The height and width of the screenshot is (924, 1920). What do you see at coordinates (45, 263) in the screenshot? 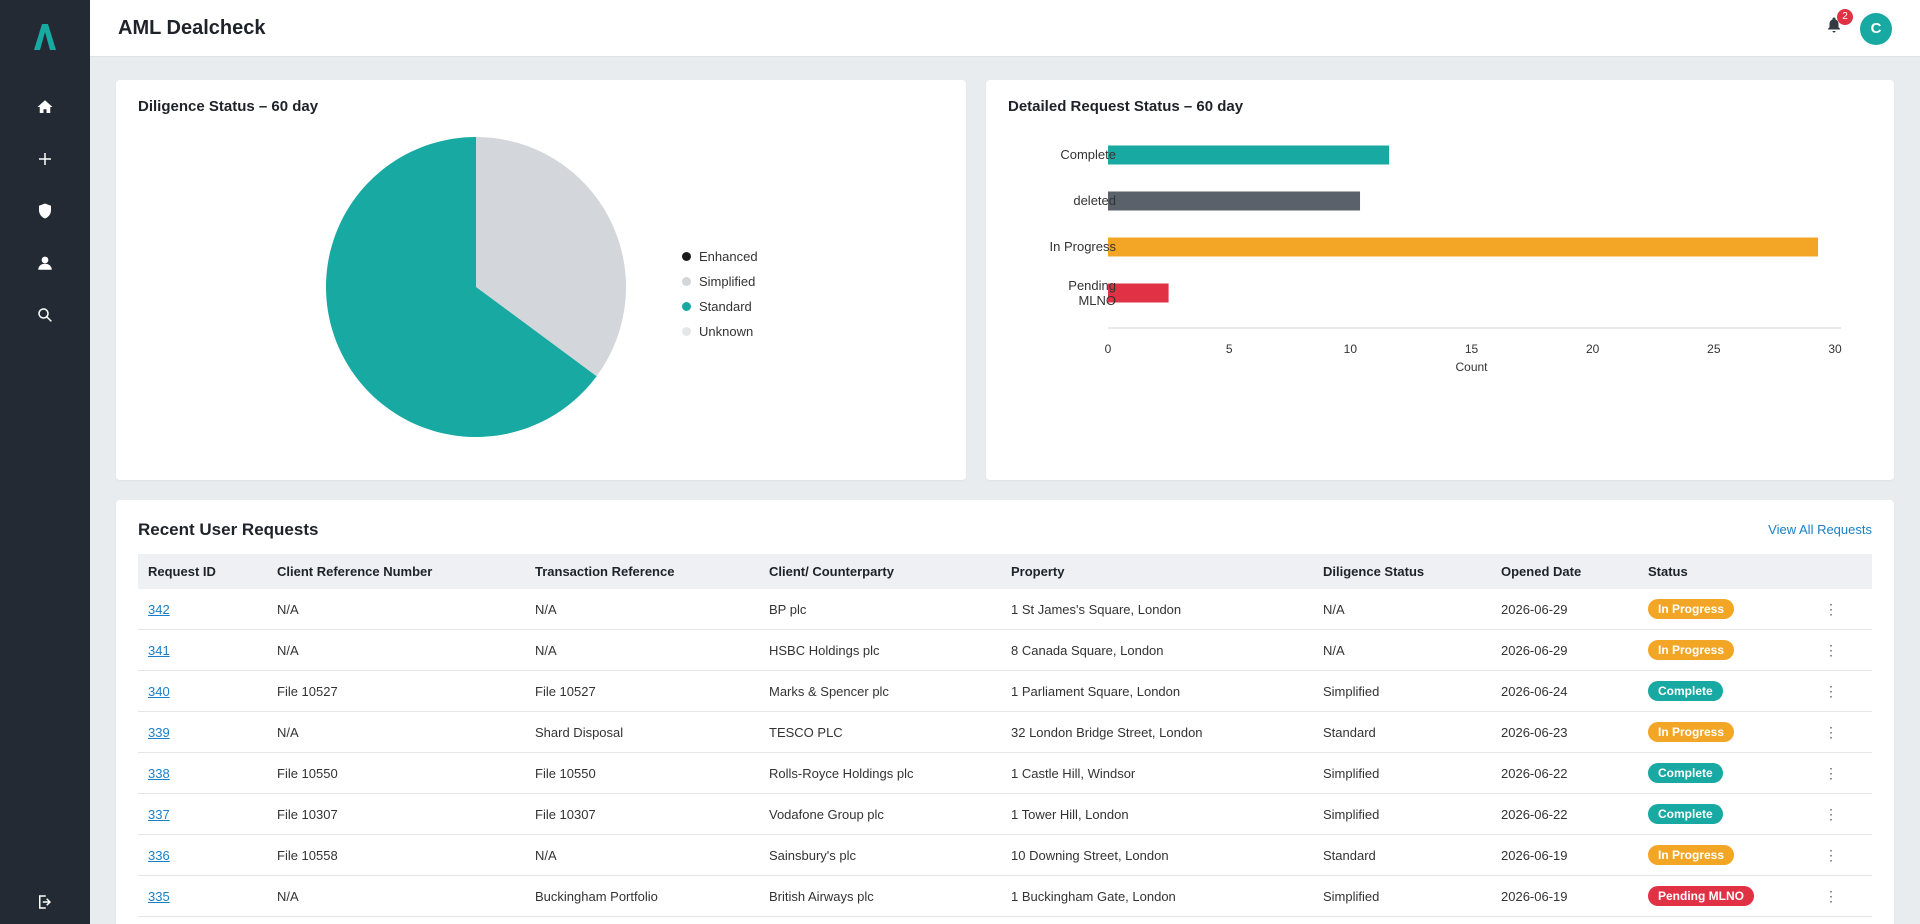
I see `user-icon` at bounding box center [45, 263].